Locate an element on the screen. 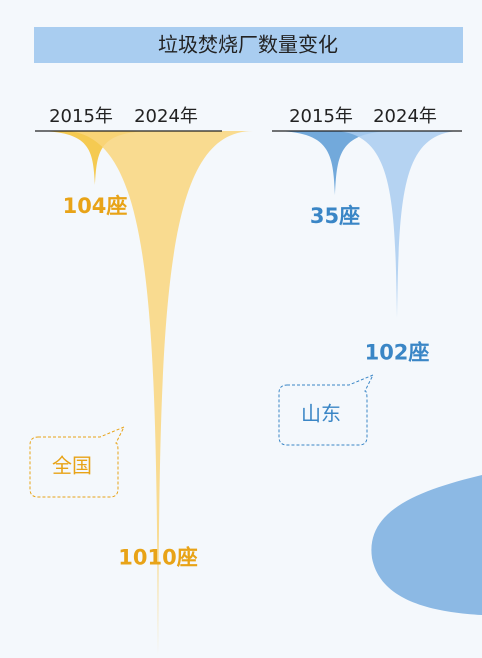 The height and width of the screenshot is (658, 482). value-label: 35座 is located at coordinates (335, 216).